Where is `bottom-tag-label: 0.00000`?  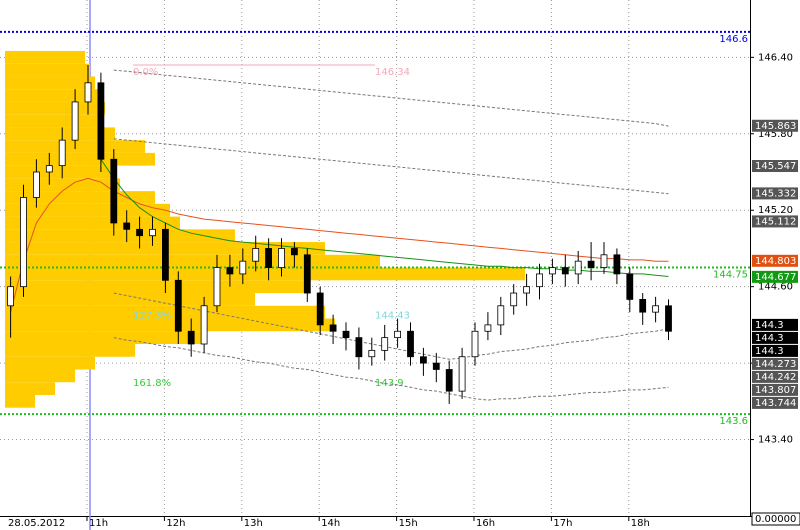 bottom-tag-label: 0.00000 is located at coordinates (775, 519).